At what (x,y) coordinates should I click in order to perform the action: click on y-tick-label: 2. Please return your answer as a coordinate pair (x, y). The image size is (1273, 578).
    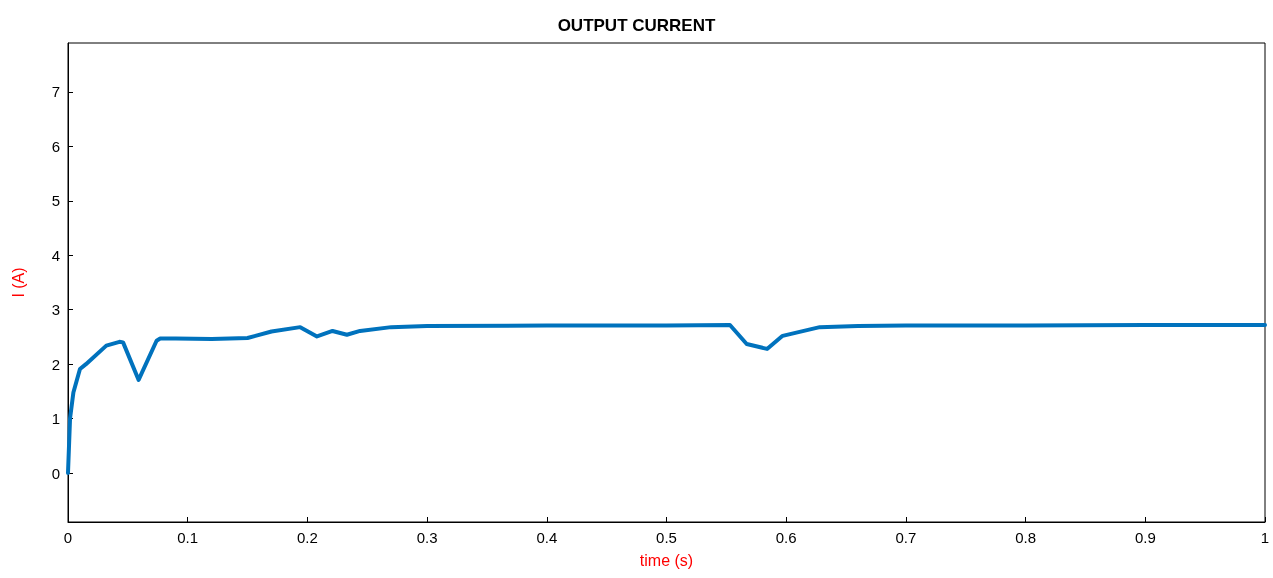
    Looking at the image, I should click on (55, 364).